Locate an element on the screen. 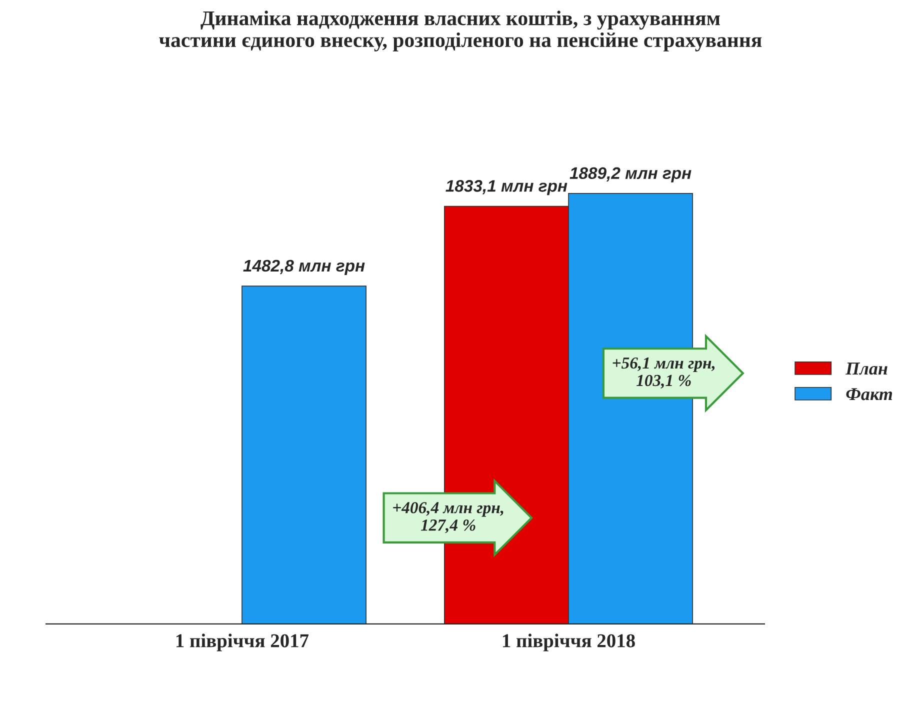  data-label: 1482,8 млн грн is located at coordinates (304, 267).